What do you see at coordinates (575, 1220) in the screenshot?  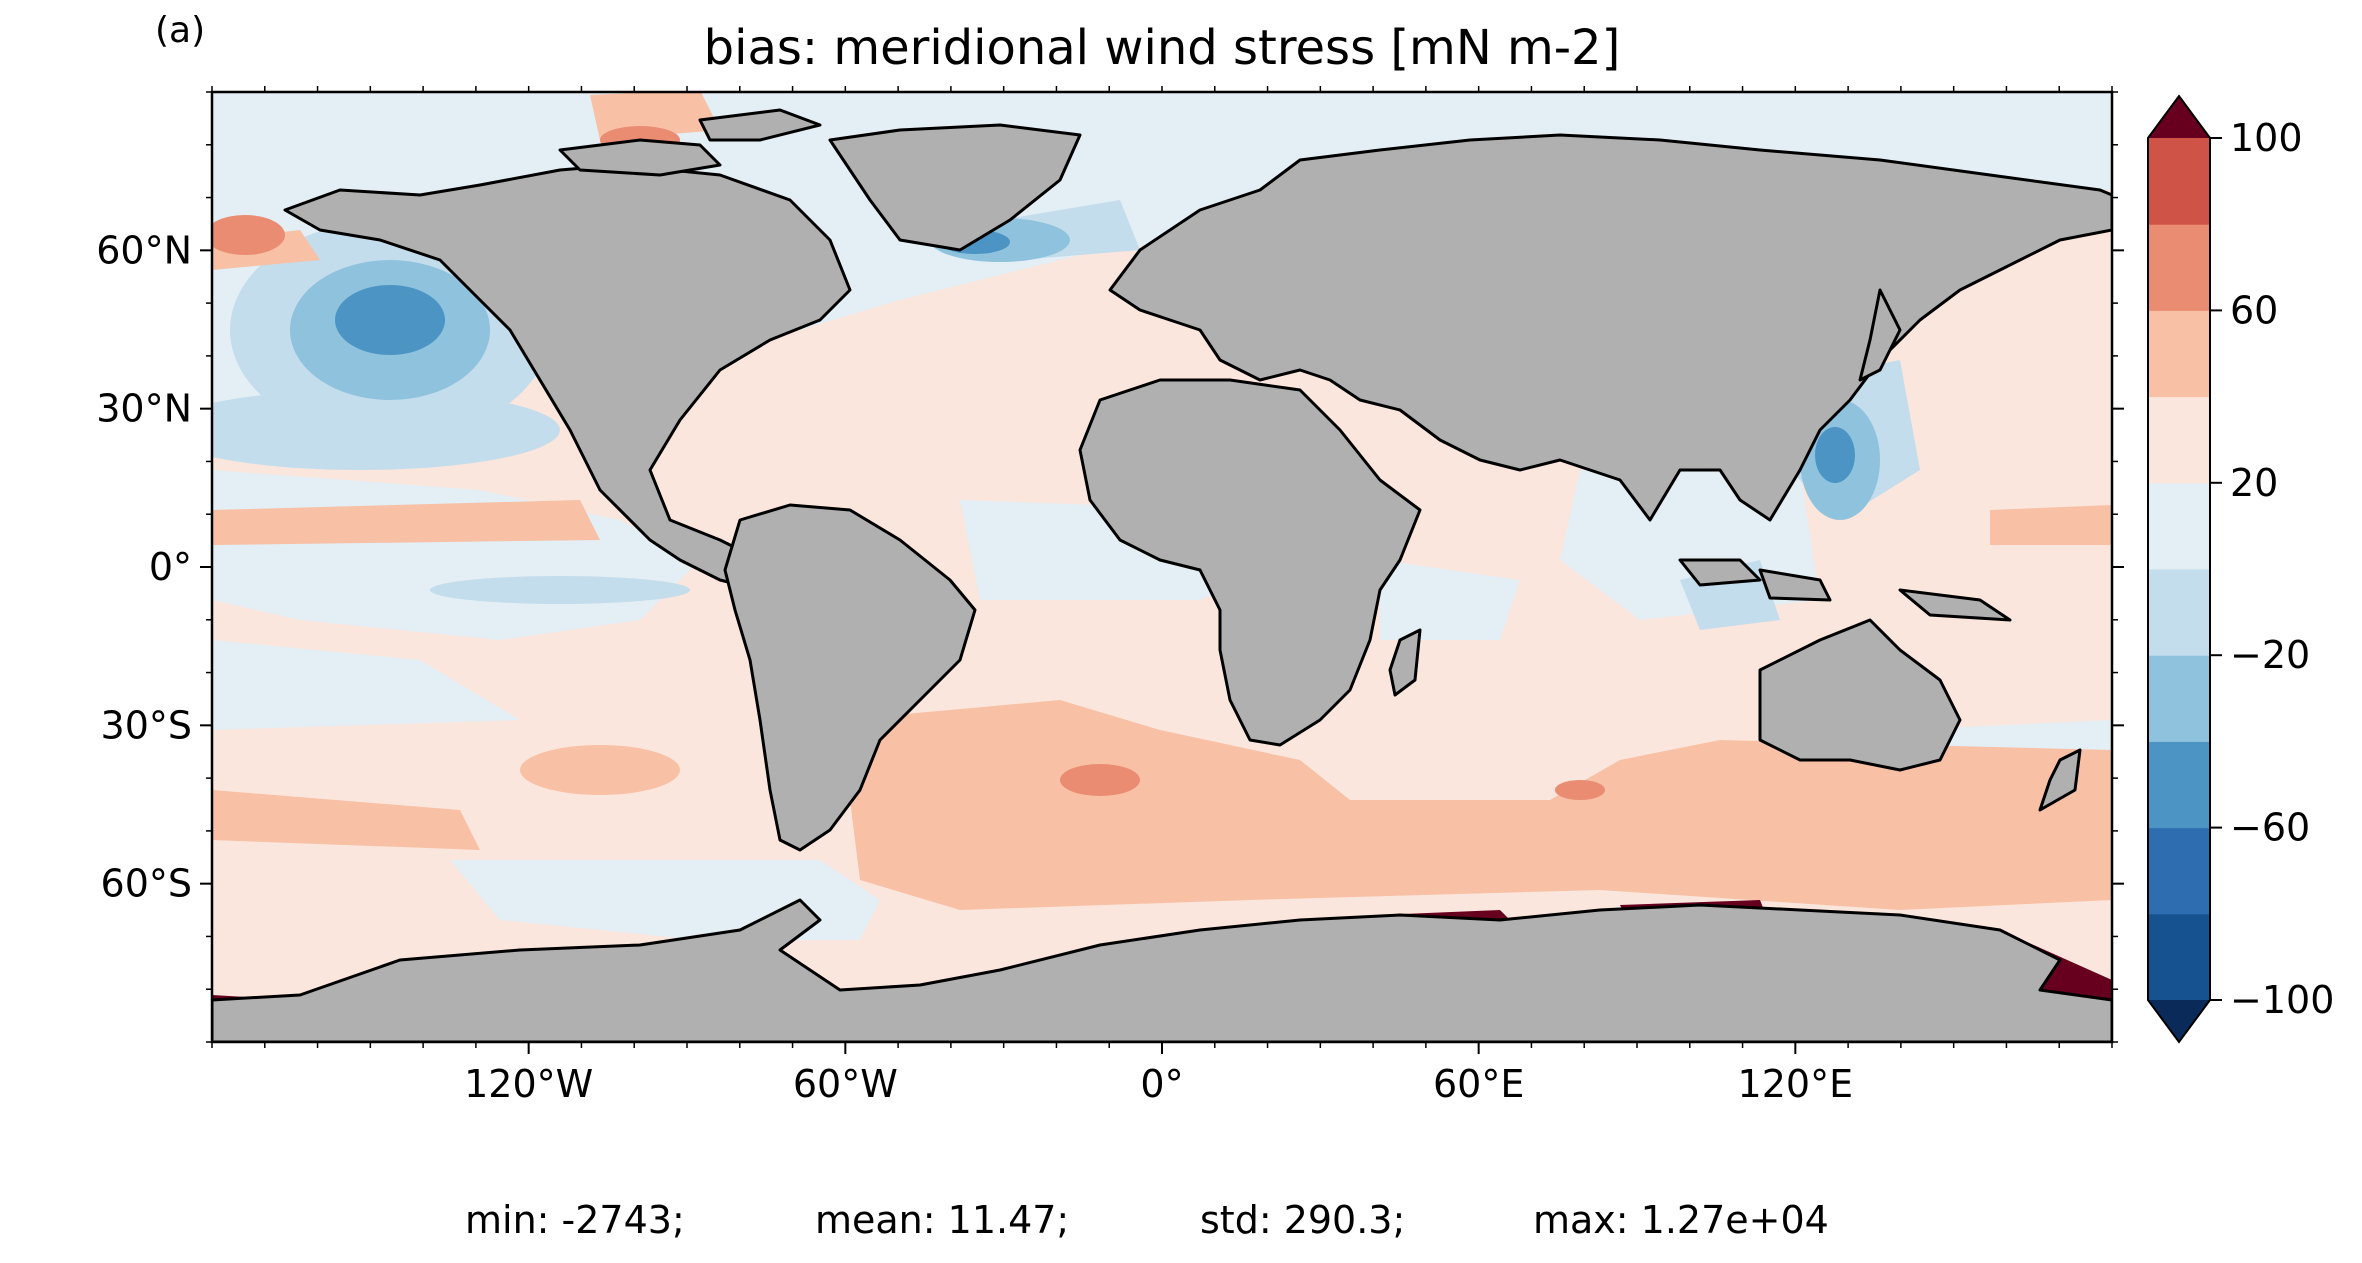 I see `stat-min: min: -2743;` at bounding box center [575, 1220].